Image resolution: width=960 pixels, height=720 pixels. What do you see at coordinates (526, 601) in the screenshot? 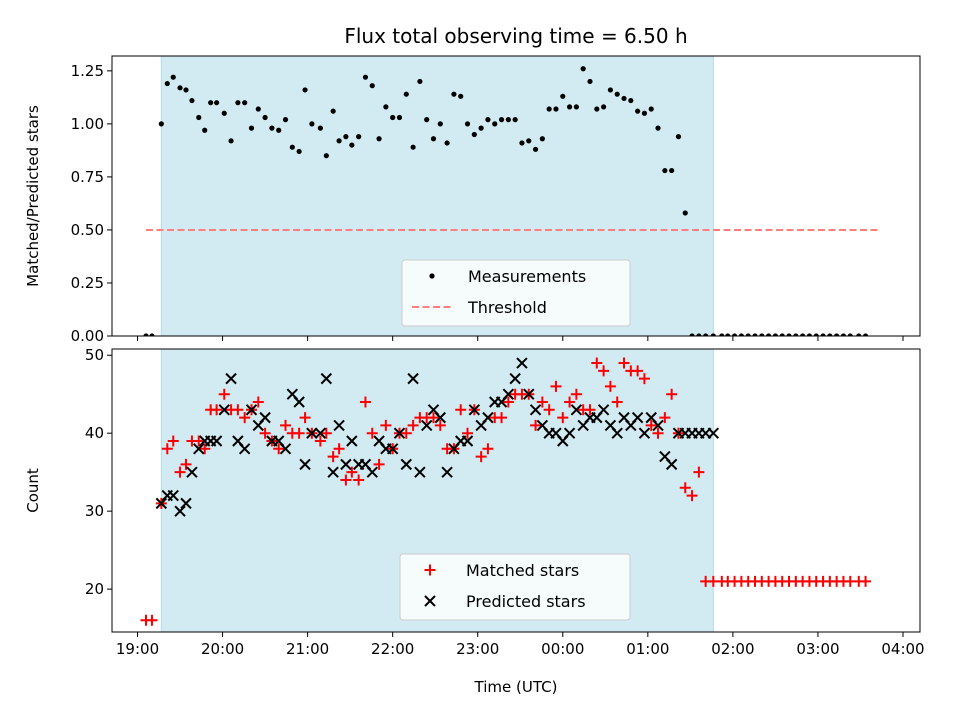
I see `legend-entry-predicted-stars: Predicted stars` at bounding box center [526, 601].